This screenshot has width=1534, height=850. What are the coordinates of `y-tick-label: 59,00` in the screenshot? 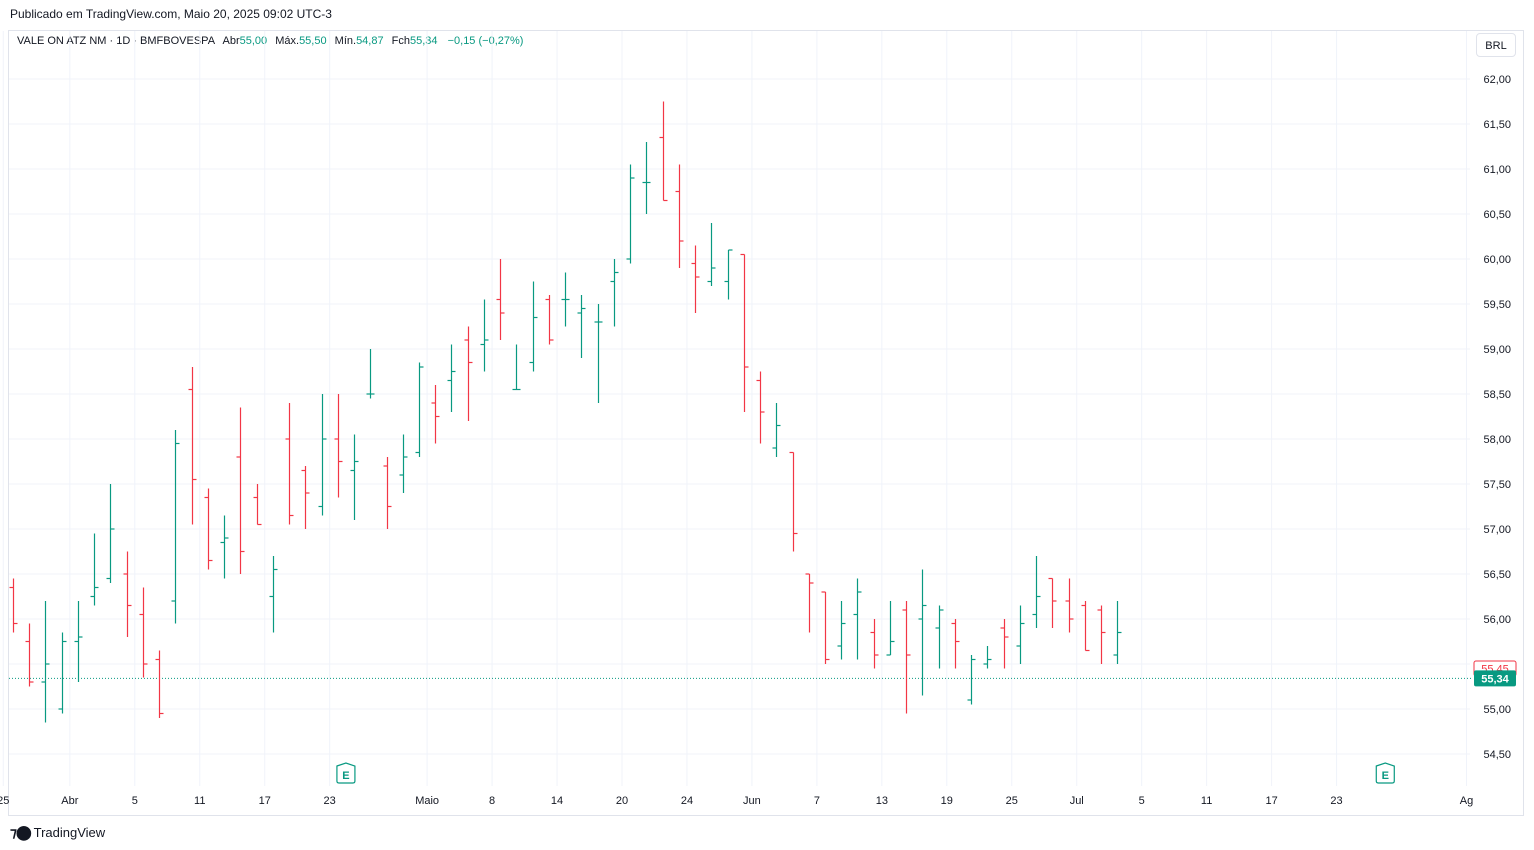 It's located at (1497, 350).